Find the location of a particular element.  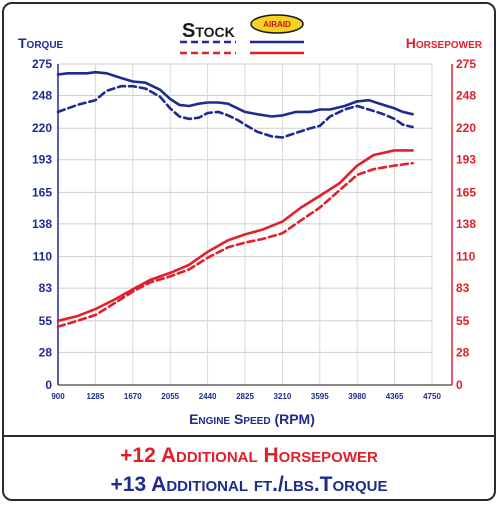

y-tick-right: 0 is located at coordinates (459, 385).